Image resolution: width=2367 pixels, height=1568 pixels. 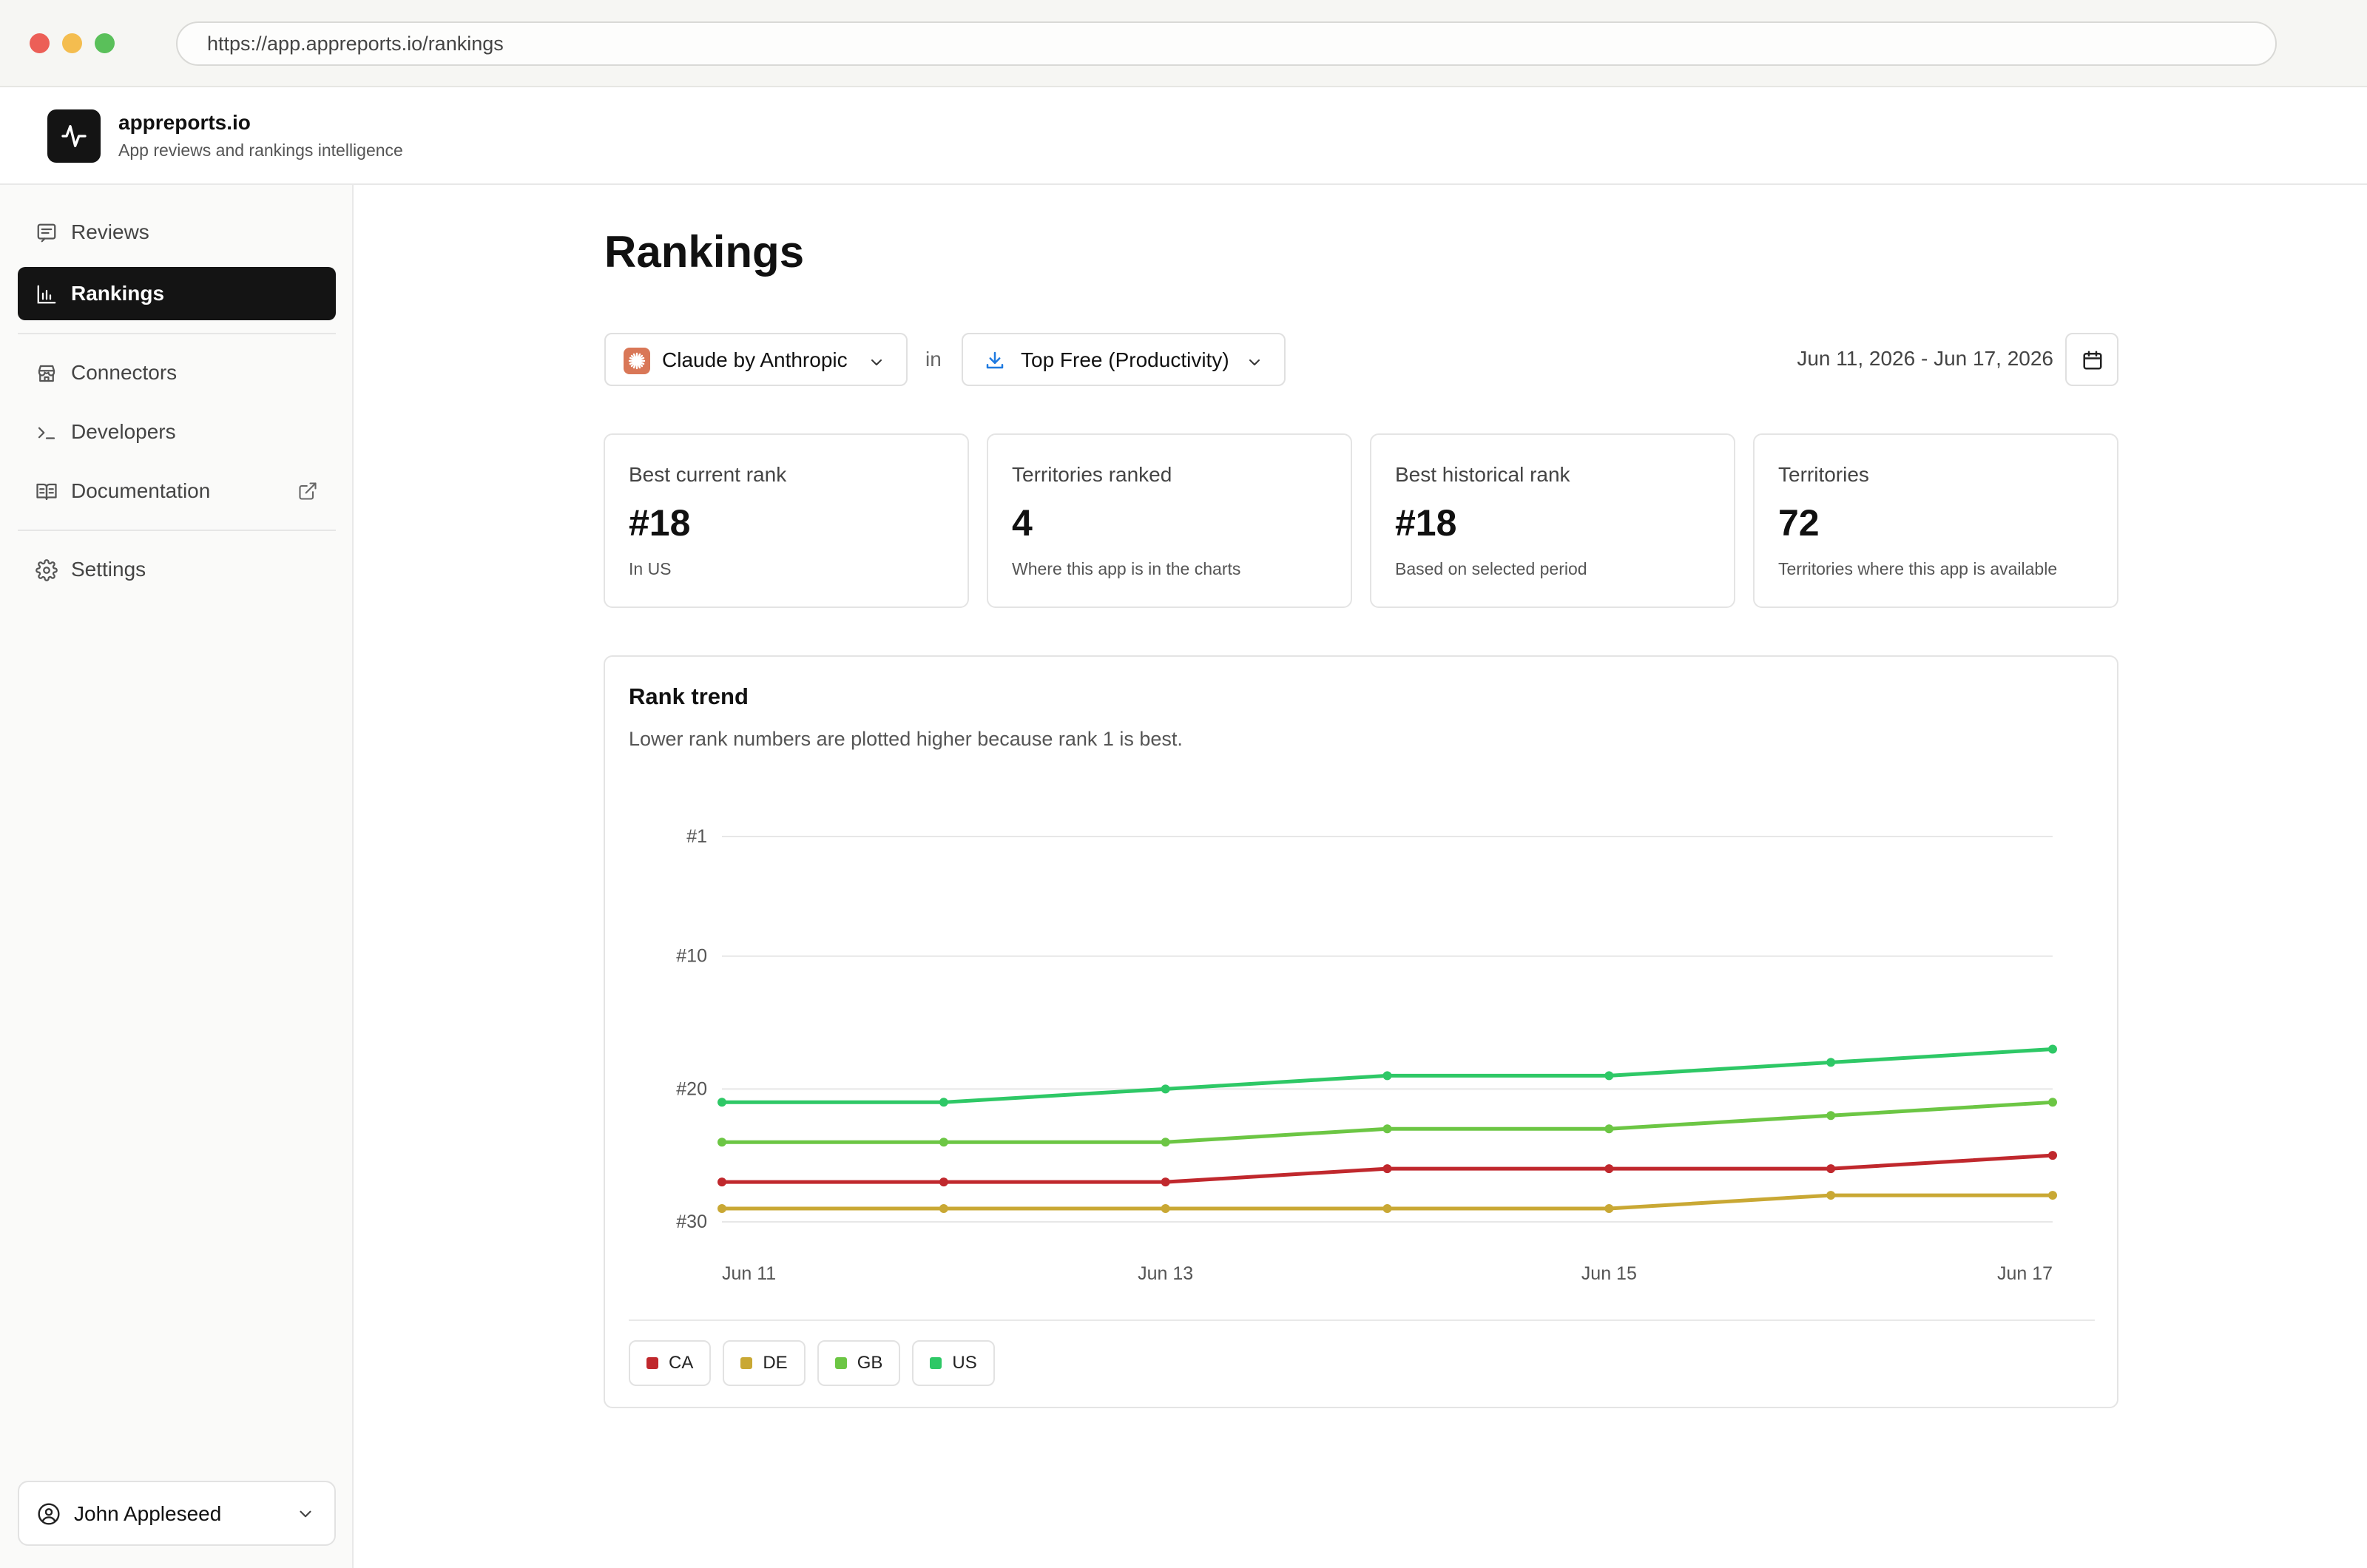 What do you see at coordinates (787, 520) in the screenshot?
I see `stat-card-best-current-rank: Best current rank #18 In US` at bounding box center [787, 520].